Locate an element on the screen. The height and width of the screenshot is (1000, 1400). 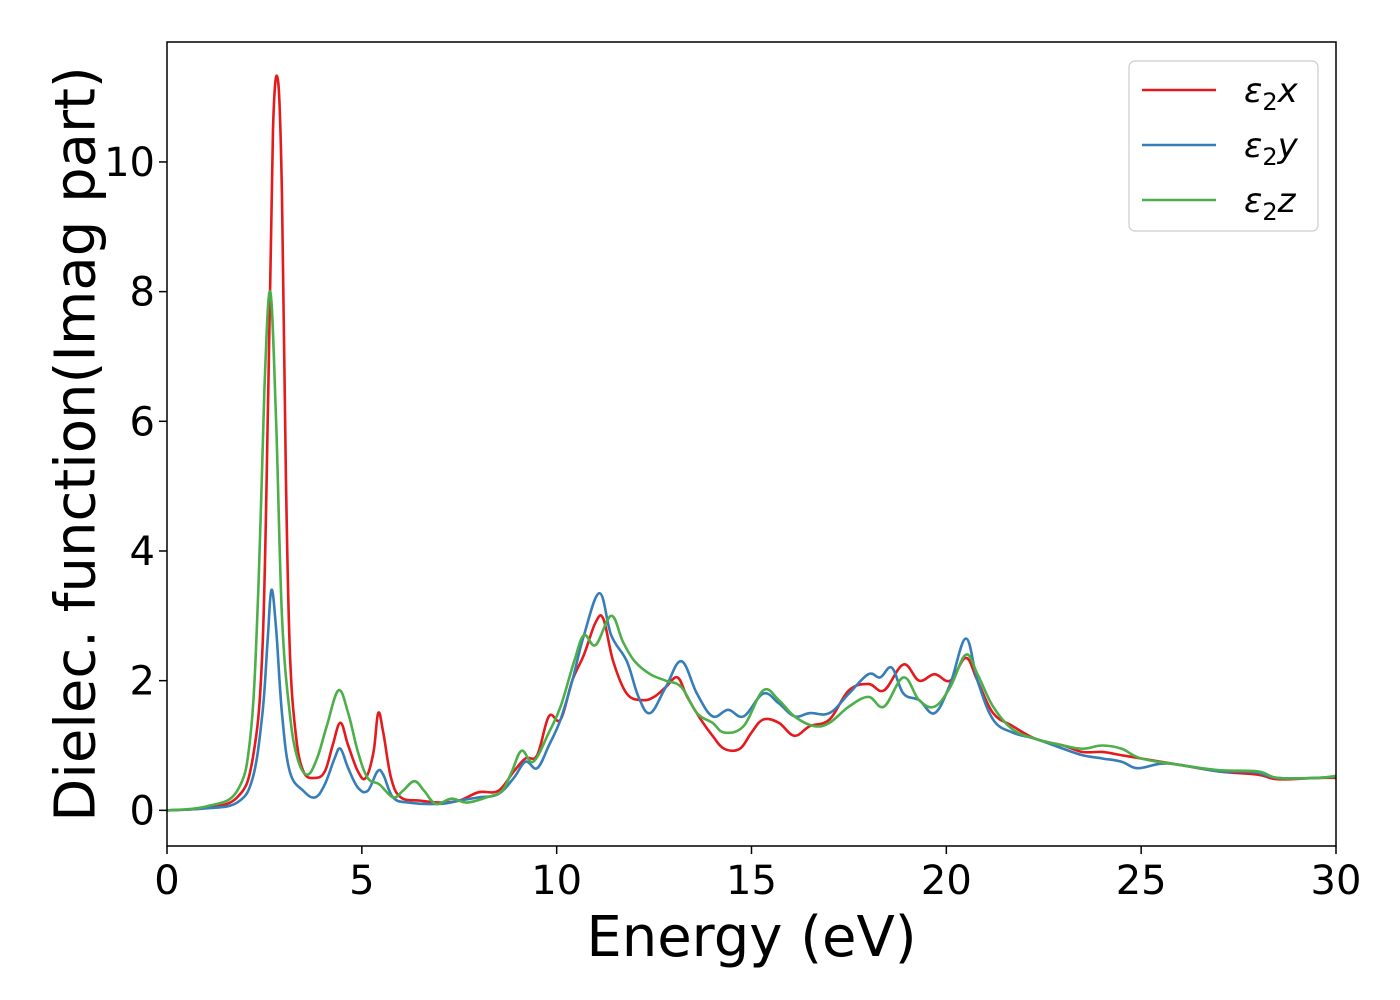
y-axis-title: Dielec. function(Imag part) is located at coordinates (76, 444).